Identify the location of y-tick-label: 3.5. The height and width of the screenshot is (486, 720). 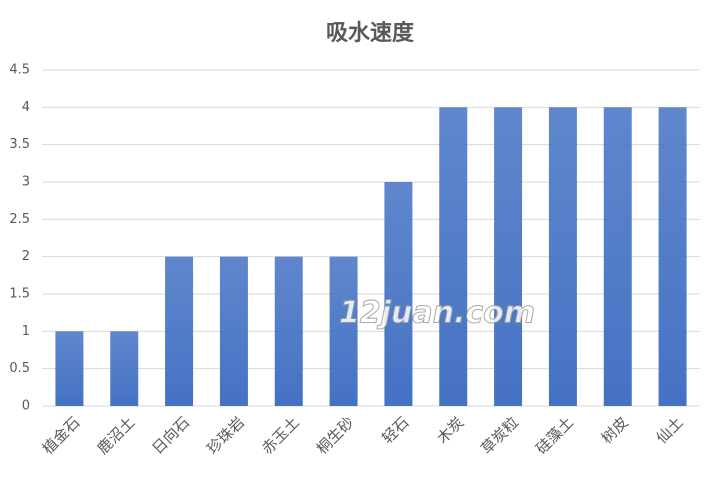
(19, 144).